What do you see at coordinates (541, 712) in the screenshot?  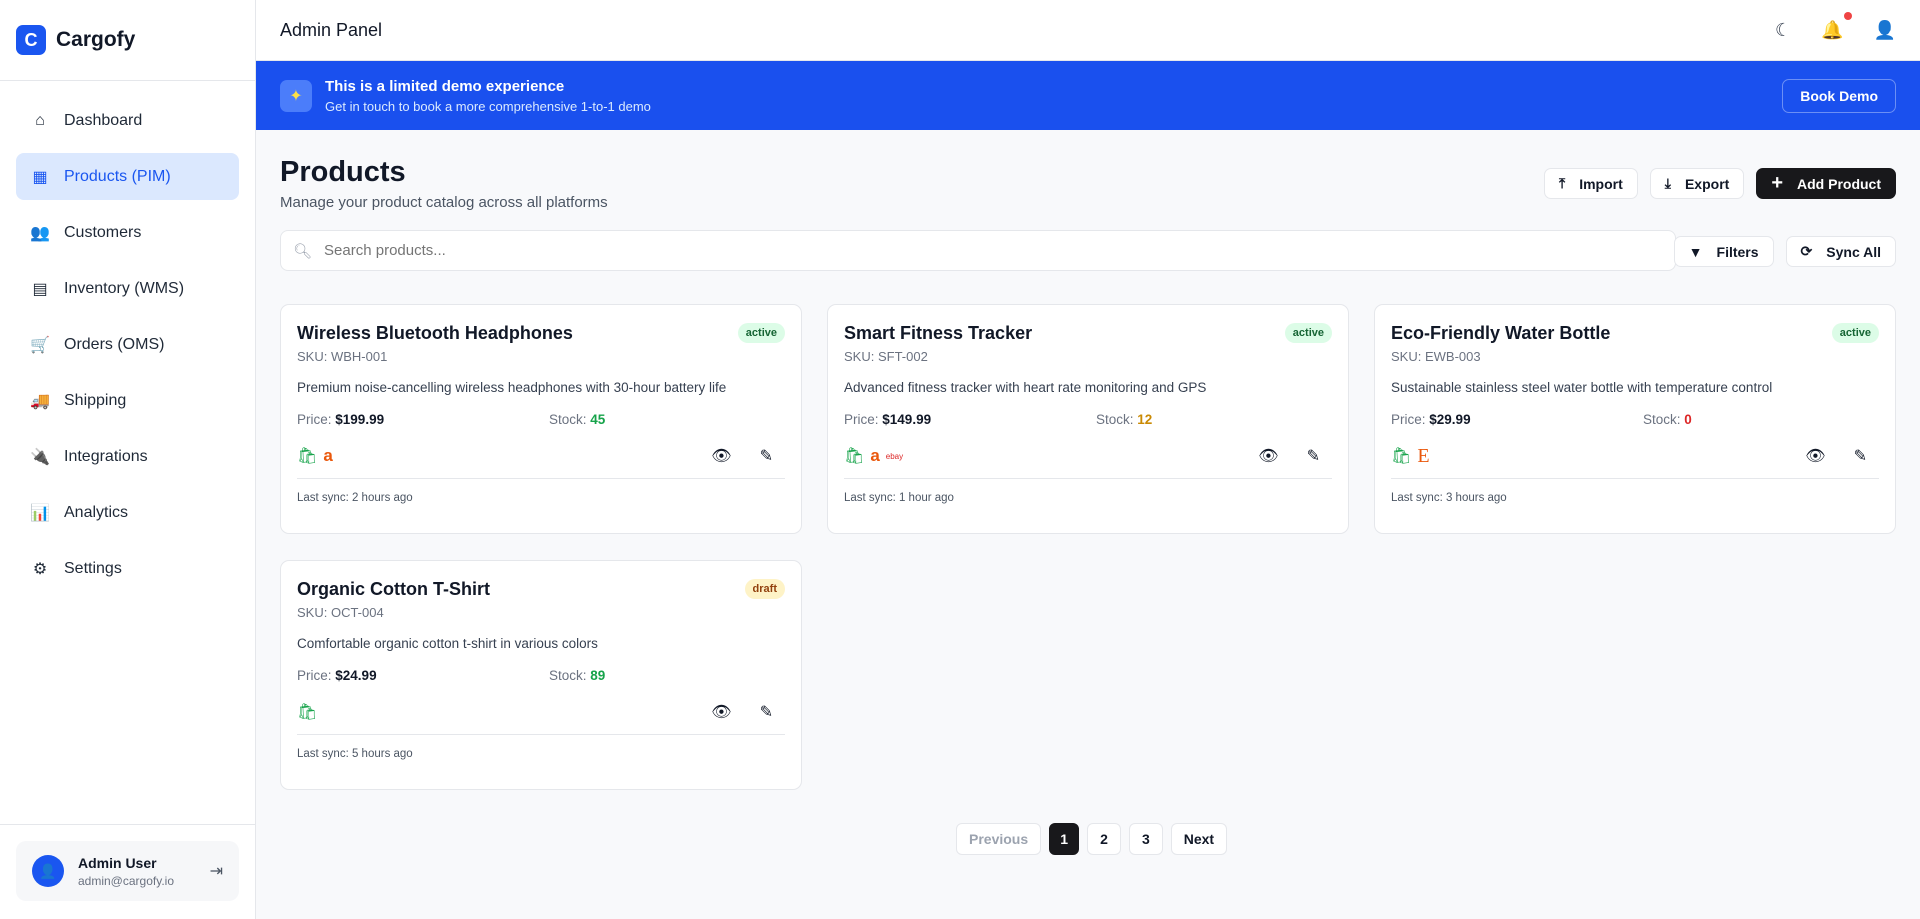 I see `platforms: 🛍 👁 ✎` at bounding box center [541, 712].